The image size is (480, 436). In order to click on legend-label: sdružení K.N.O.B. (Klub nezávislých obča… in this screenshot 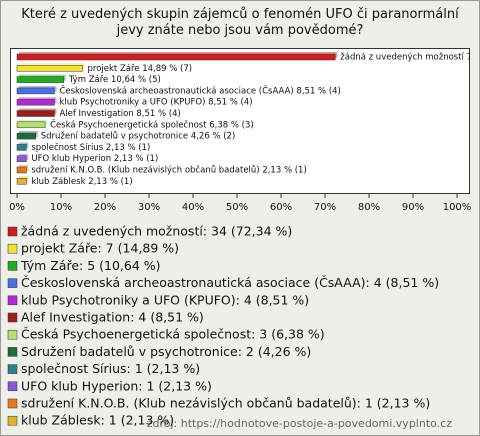, I will do `click(225, 403)`.